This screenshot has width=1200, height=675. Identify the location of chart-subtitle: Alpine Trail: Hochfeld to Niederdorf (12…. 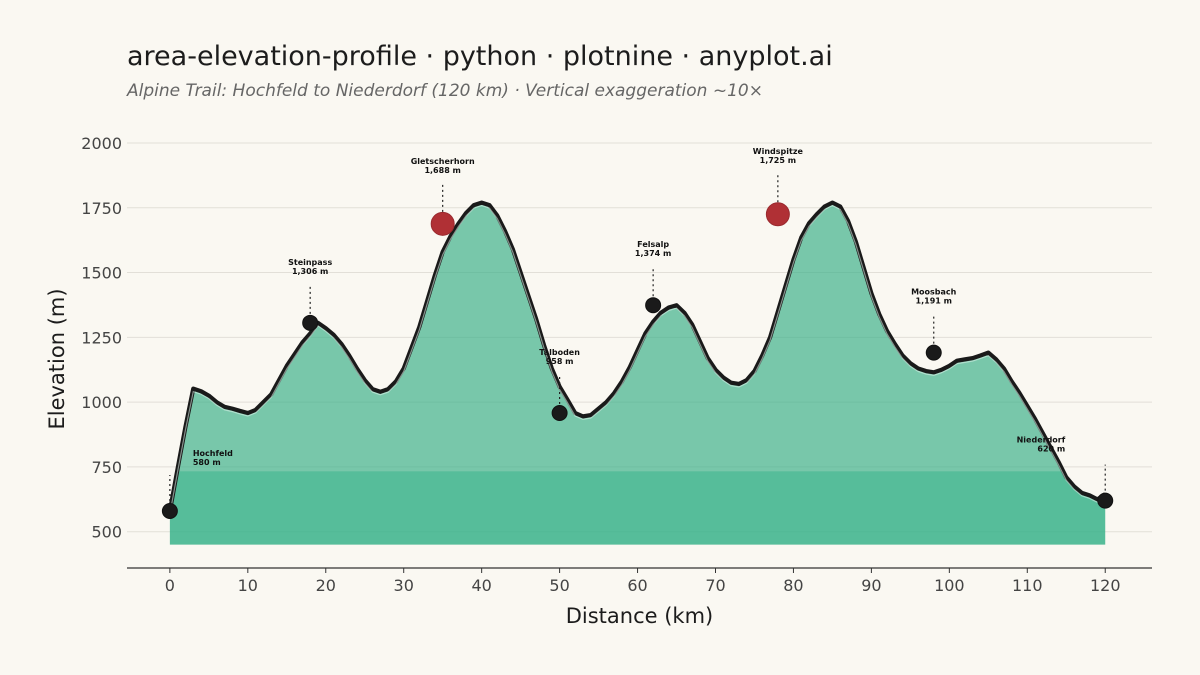
(445, 91).